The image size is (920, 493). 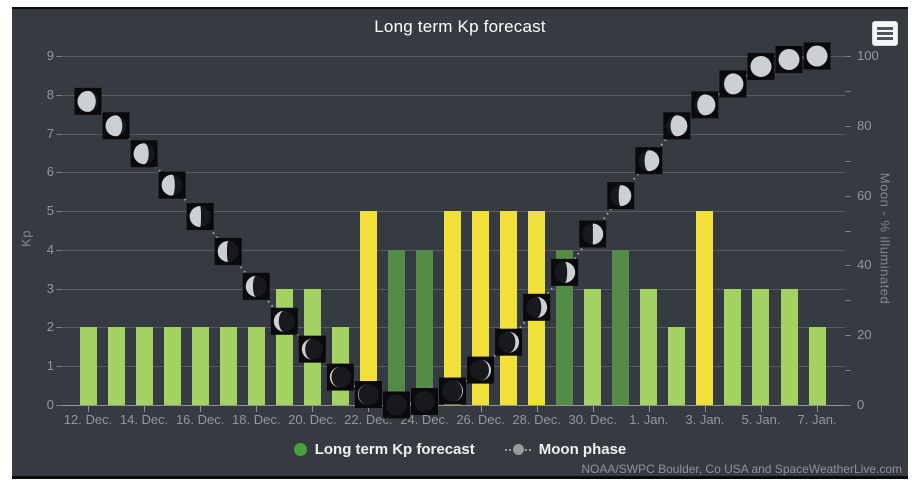 What do you see at coordinates (256, 286) in the screenshot?
I see `moon-phase-icon: 18. Dec. — 34% illuminated` at bounding box center [256, 286].